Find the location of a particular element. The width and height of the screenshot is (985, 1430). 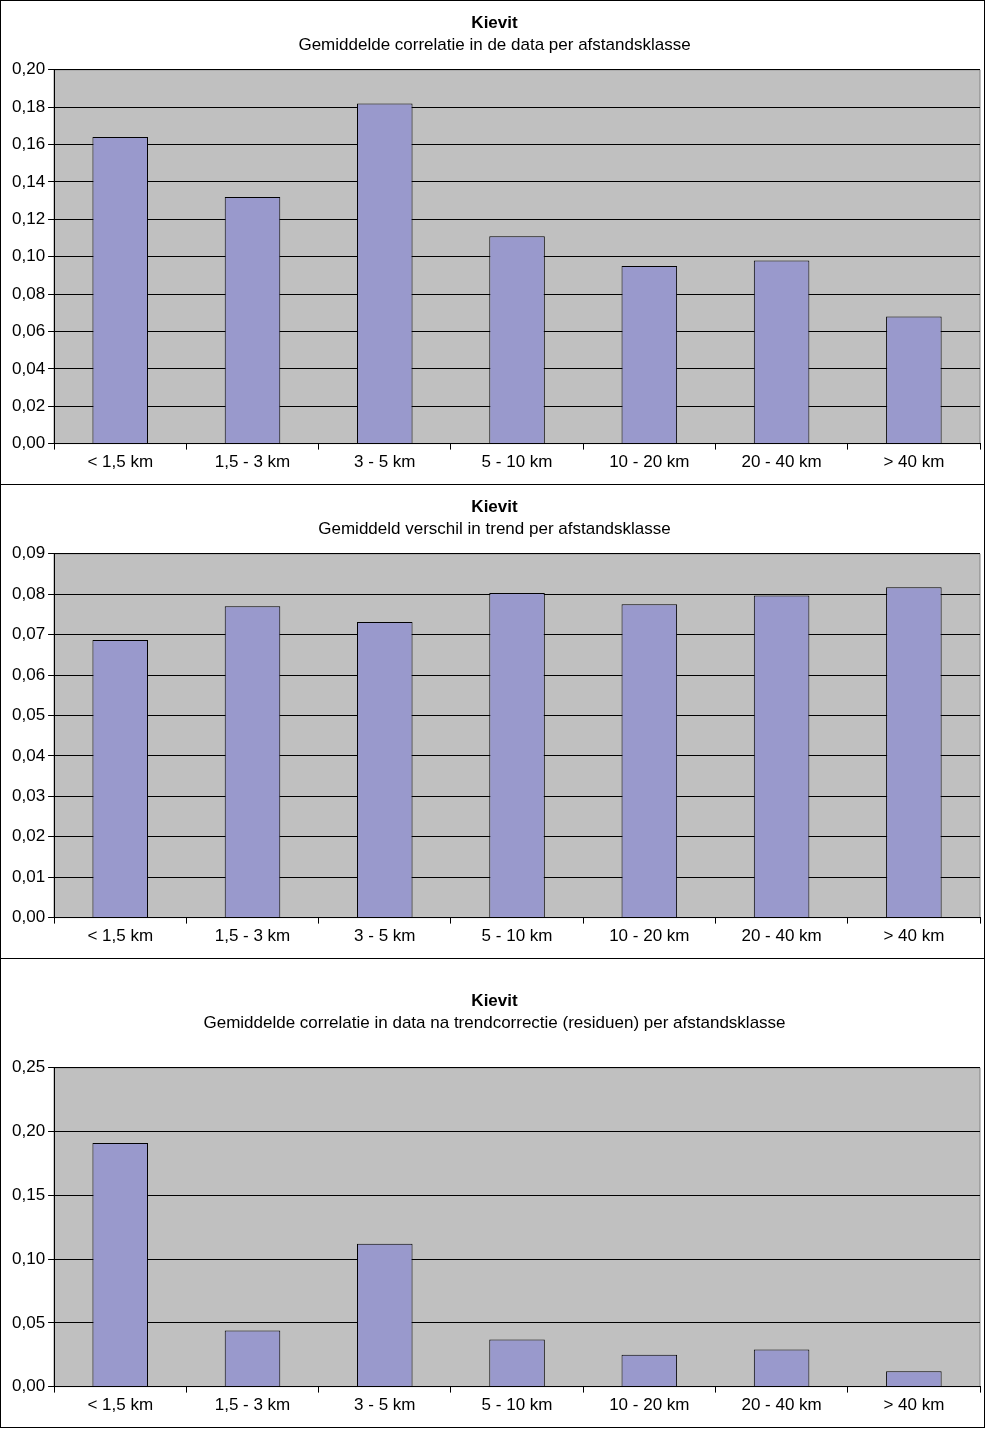

y-tick-label: 0,14 is located at coordinates (28, 181).